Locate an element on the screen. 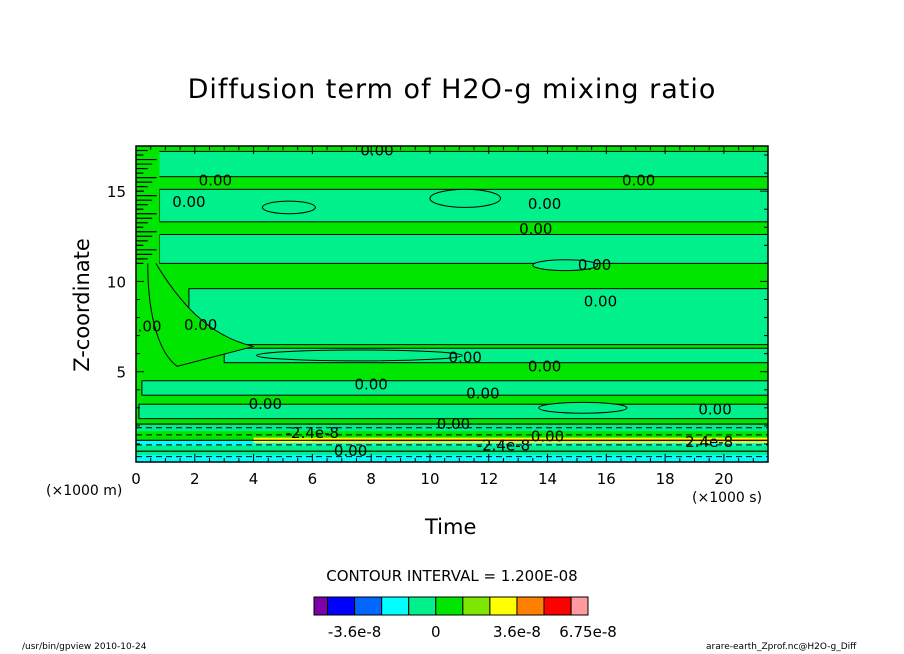 The width and height of the screenshot is (904, 654). colorbar-tick-label: -3.6e-8 is located at coordinates (354, 632).